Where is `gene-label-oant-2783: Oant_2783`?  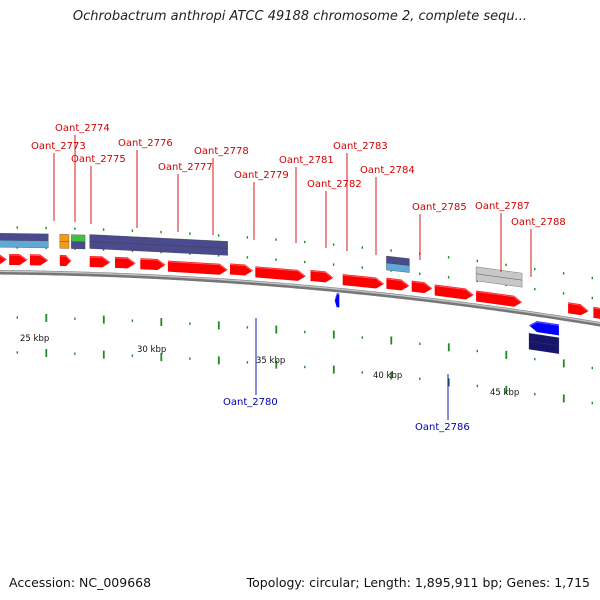
gene-label-oant-2783: Oant_2783 is located at coordinates (360, 196).